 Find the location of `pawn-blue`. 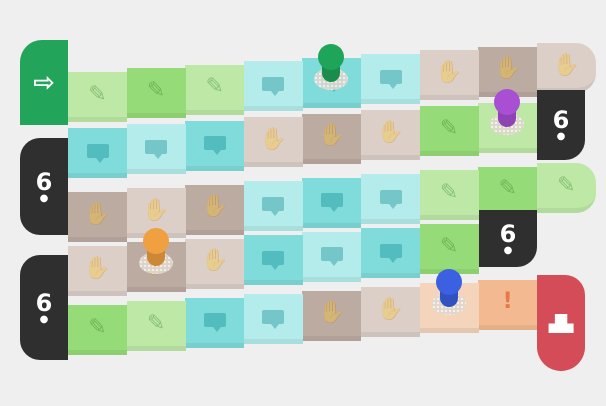

pawn-blue is located at coordinates (448, 292).